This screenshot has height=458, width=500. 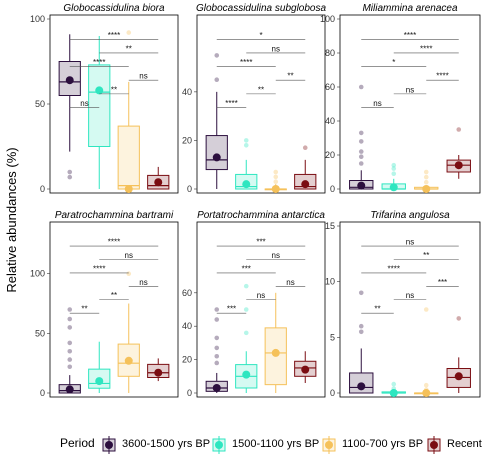 I want to click on y-tick-label: 50, so click(x=40, y=333).